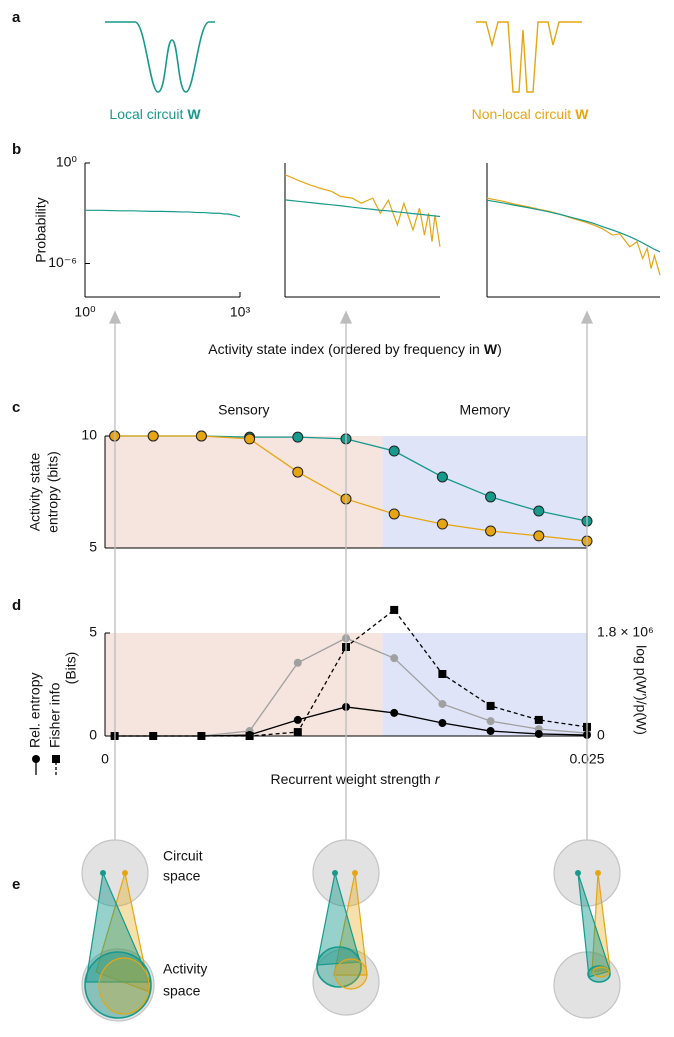 The height and width of the screenshot is (1037, 674). Describe the element at coordinates (485, 410) in the screenshot. I see `region-label: Memory` at that location.